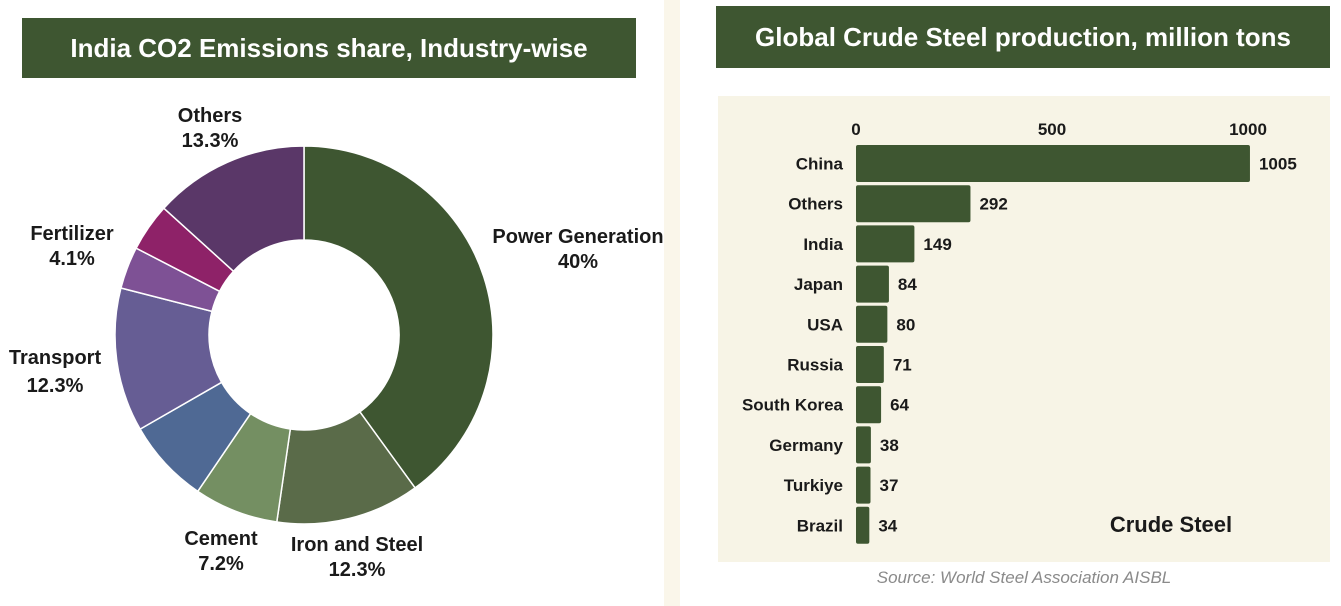 This screenshot has width=1341, height=606. I want to click on bar-value-label: 292, so click(993, 204).